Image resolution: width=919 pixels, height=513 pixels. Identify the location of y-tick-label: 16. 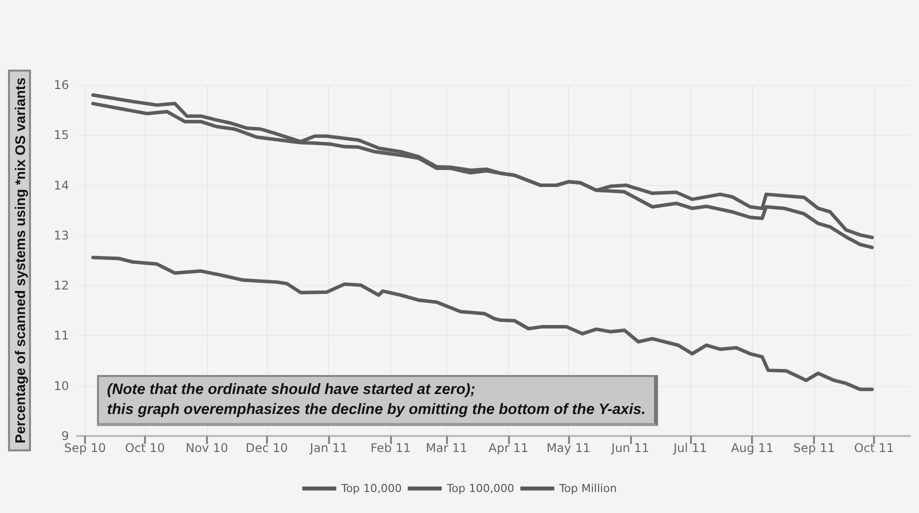
(61, 85).